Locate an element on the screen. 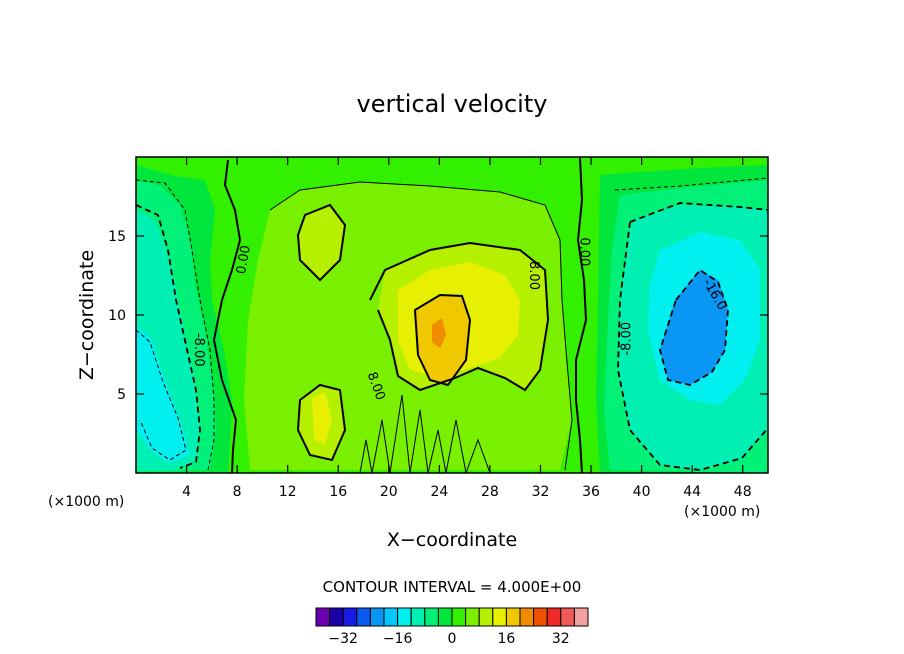 The image size is (904, 654). contour-label: 8.00 is located at coordinates (533, 275).